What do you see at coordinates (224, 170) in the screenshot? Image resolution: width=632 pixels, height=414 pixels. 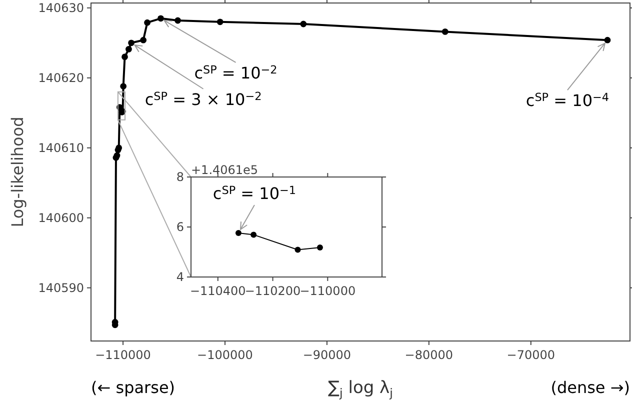 I see `annotation: +1.4061e5` at bounding box center [224, 170].